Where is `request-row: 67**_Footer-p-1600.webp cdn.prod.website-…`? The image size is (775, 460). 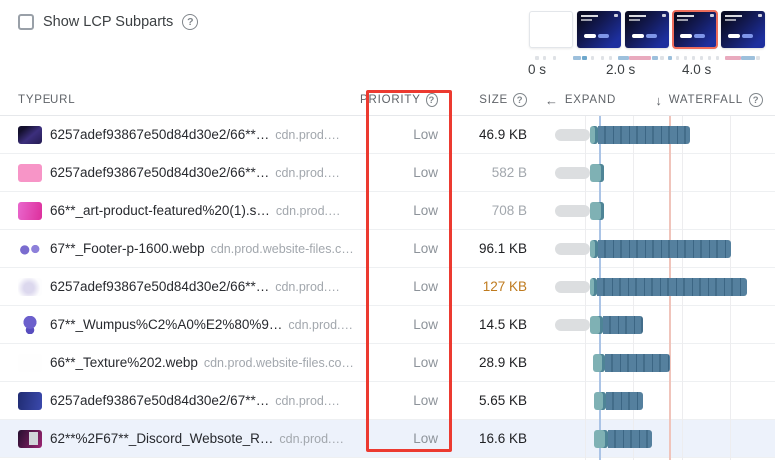
request-row: 67**_Footer-p-1600.webp cdn.prod.website-… is located at coordinates (387, 249).